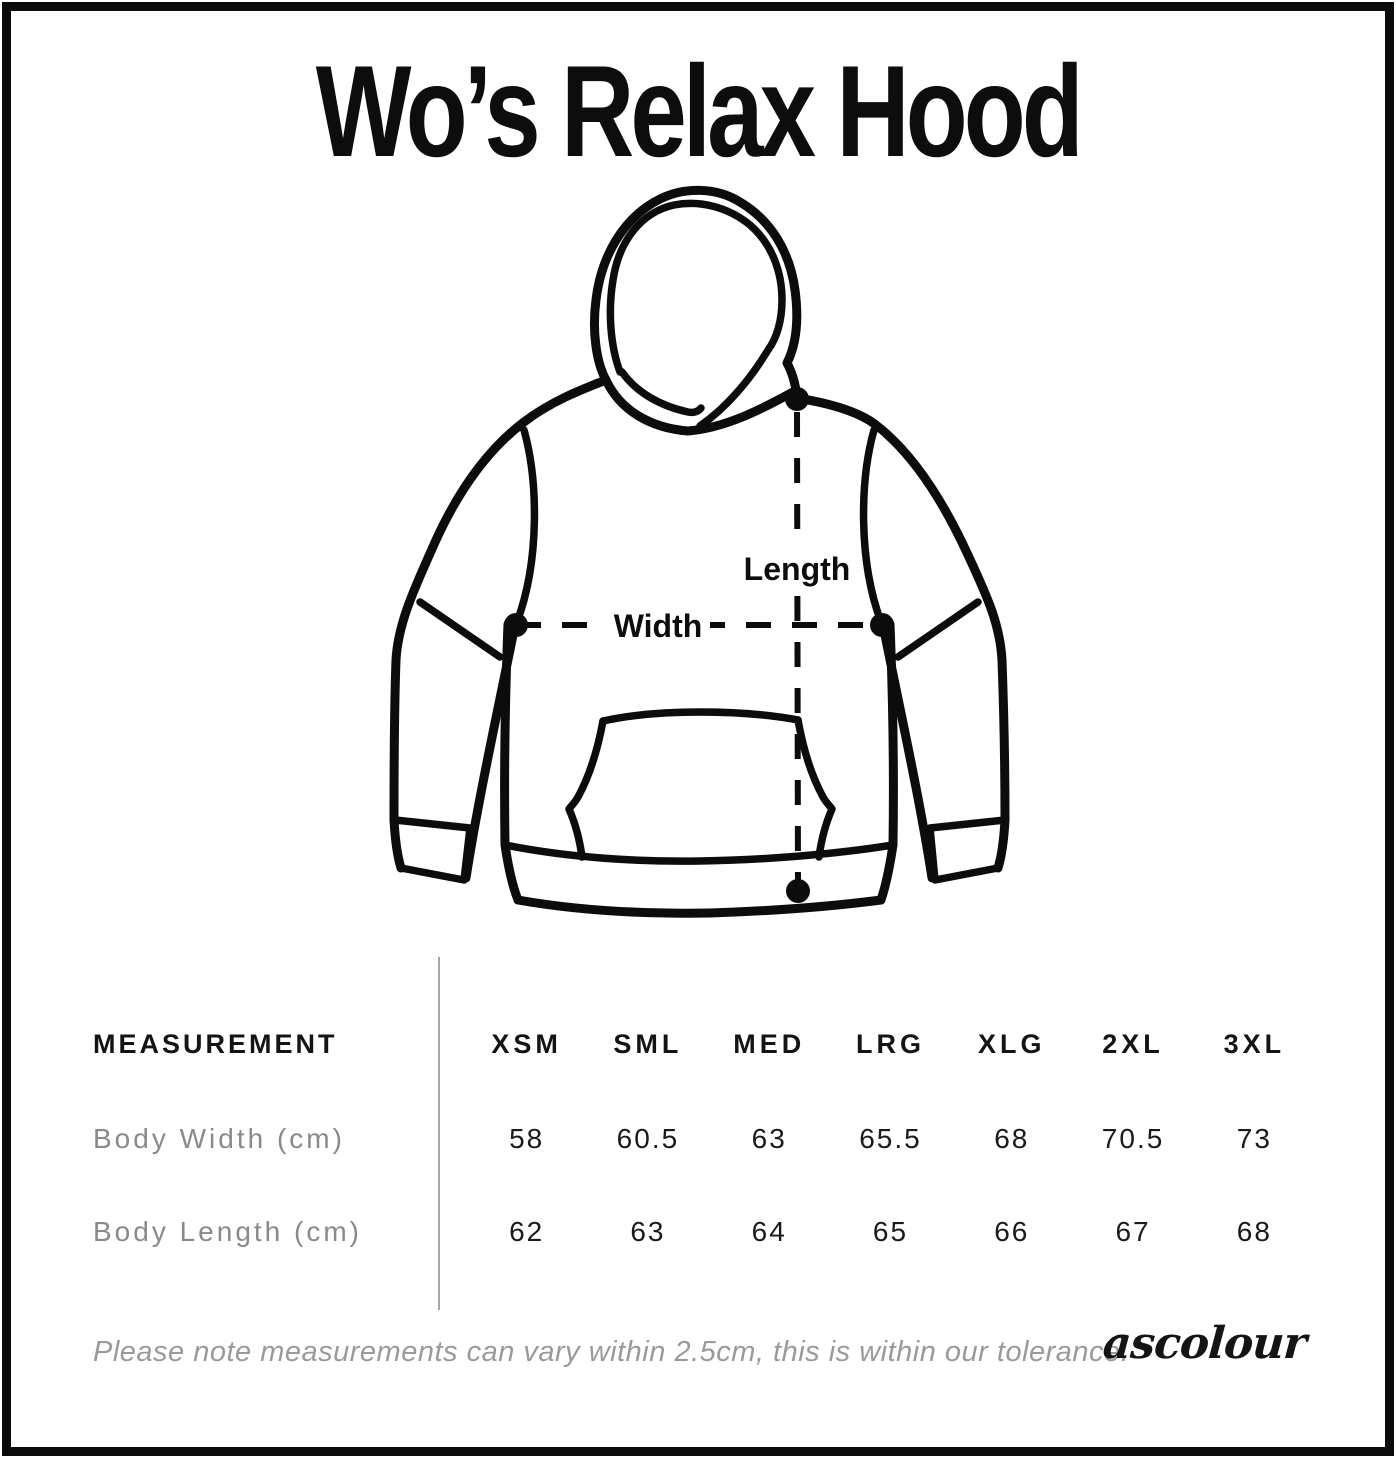 This screenshot has height=1458, width=1396. Describe the element at coordinates (460, 629) in the screenshot. I see `left-underarm-seam` at that location.